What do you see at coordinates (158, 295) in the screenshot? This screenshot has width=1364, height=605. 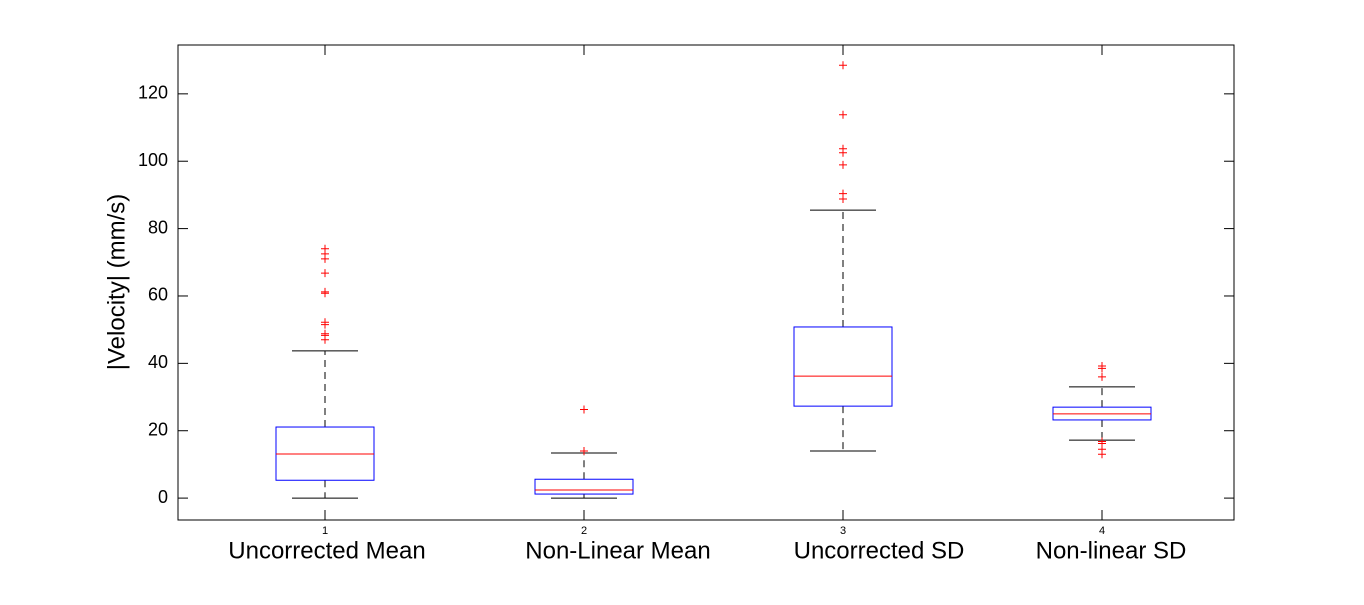 I see `y-tick-label: 60` at bounding box center [158, 295].